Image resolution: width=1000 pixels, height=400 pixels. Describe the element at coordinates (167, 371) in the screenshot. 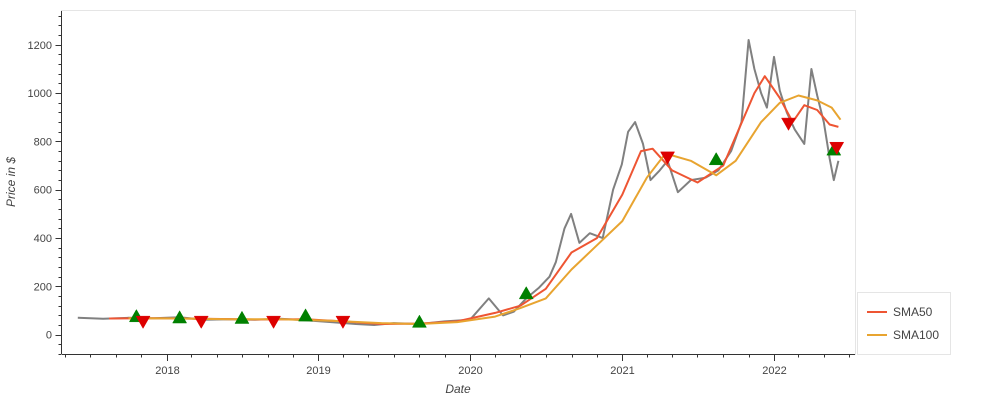

I see `x-tick-label: 2018` at that location.